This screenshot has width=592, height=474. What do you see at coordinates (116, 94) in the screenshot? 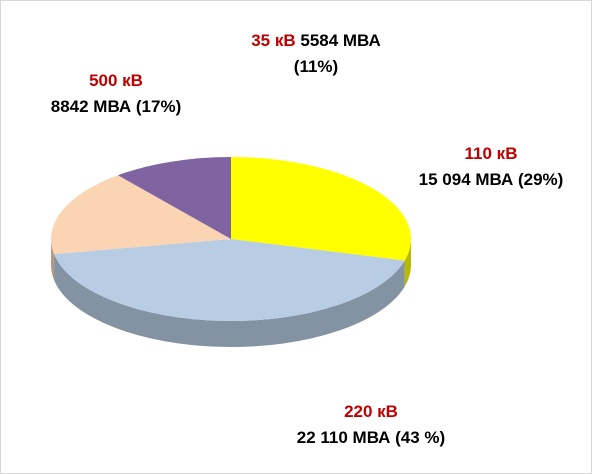
I see `data-label: 500 кВ 8842 МВА (17%)` at bounding box center [116, 94].